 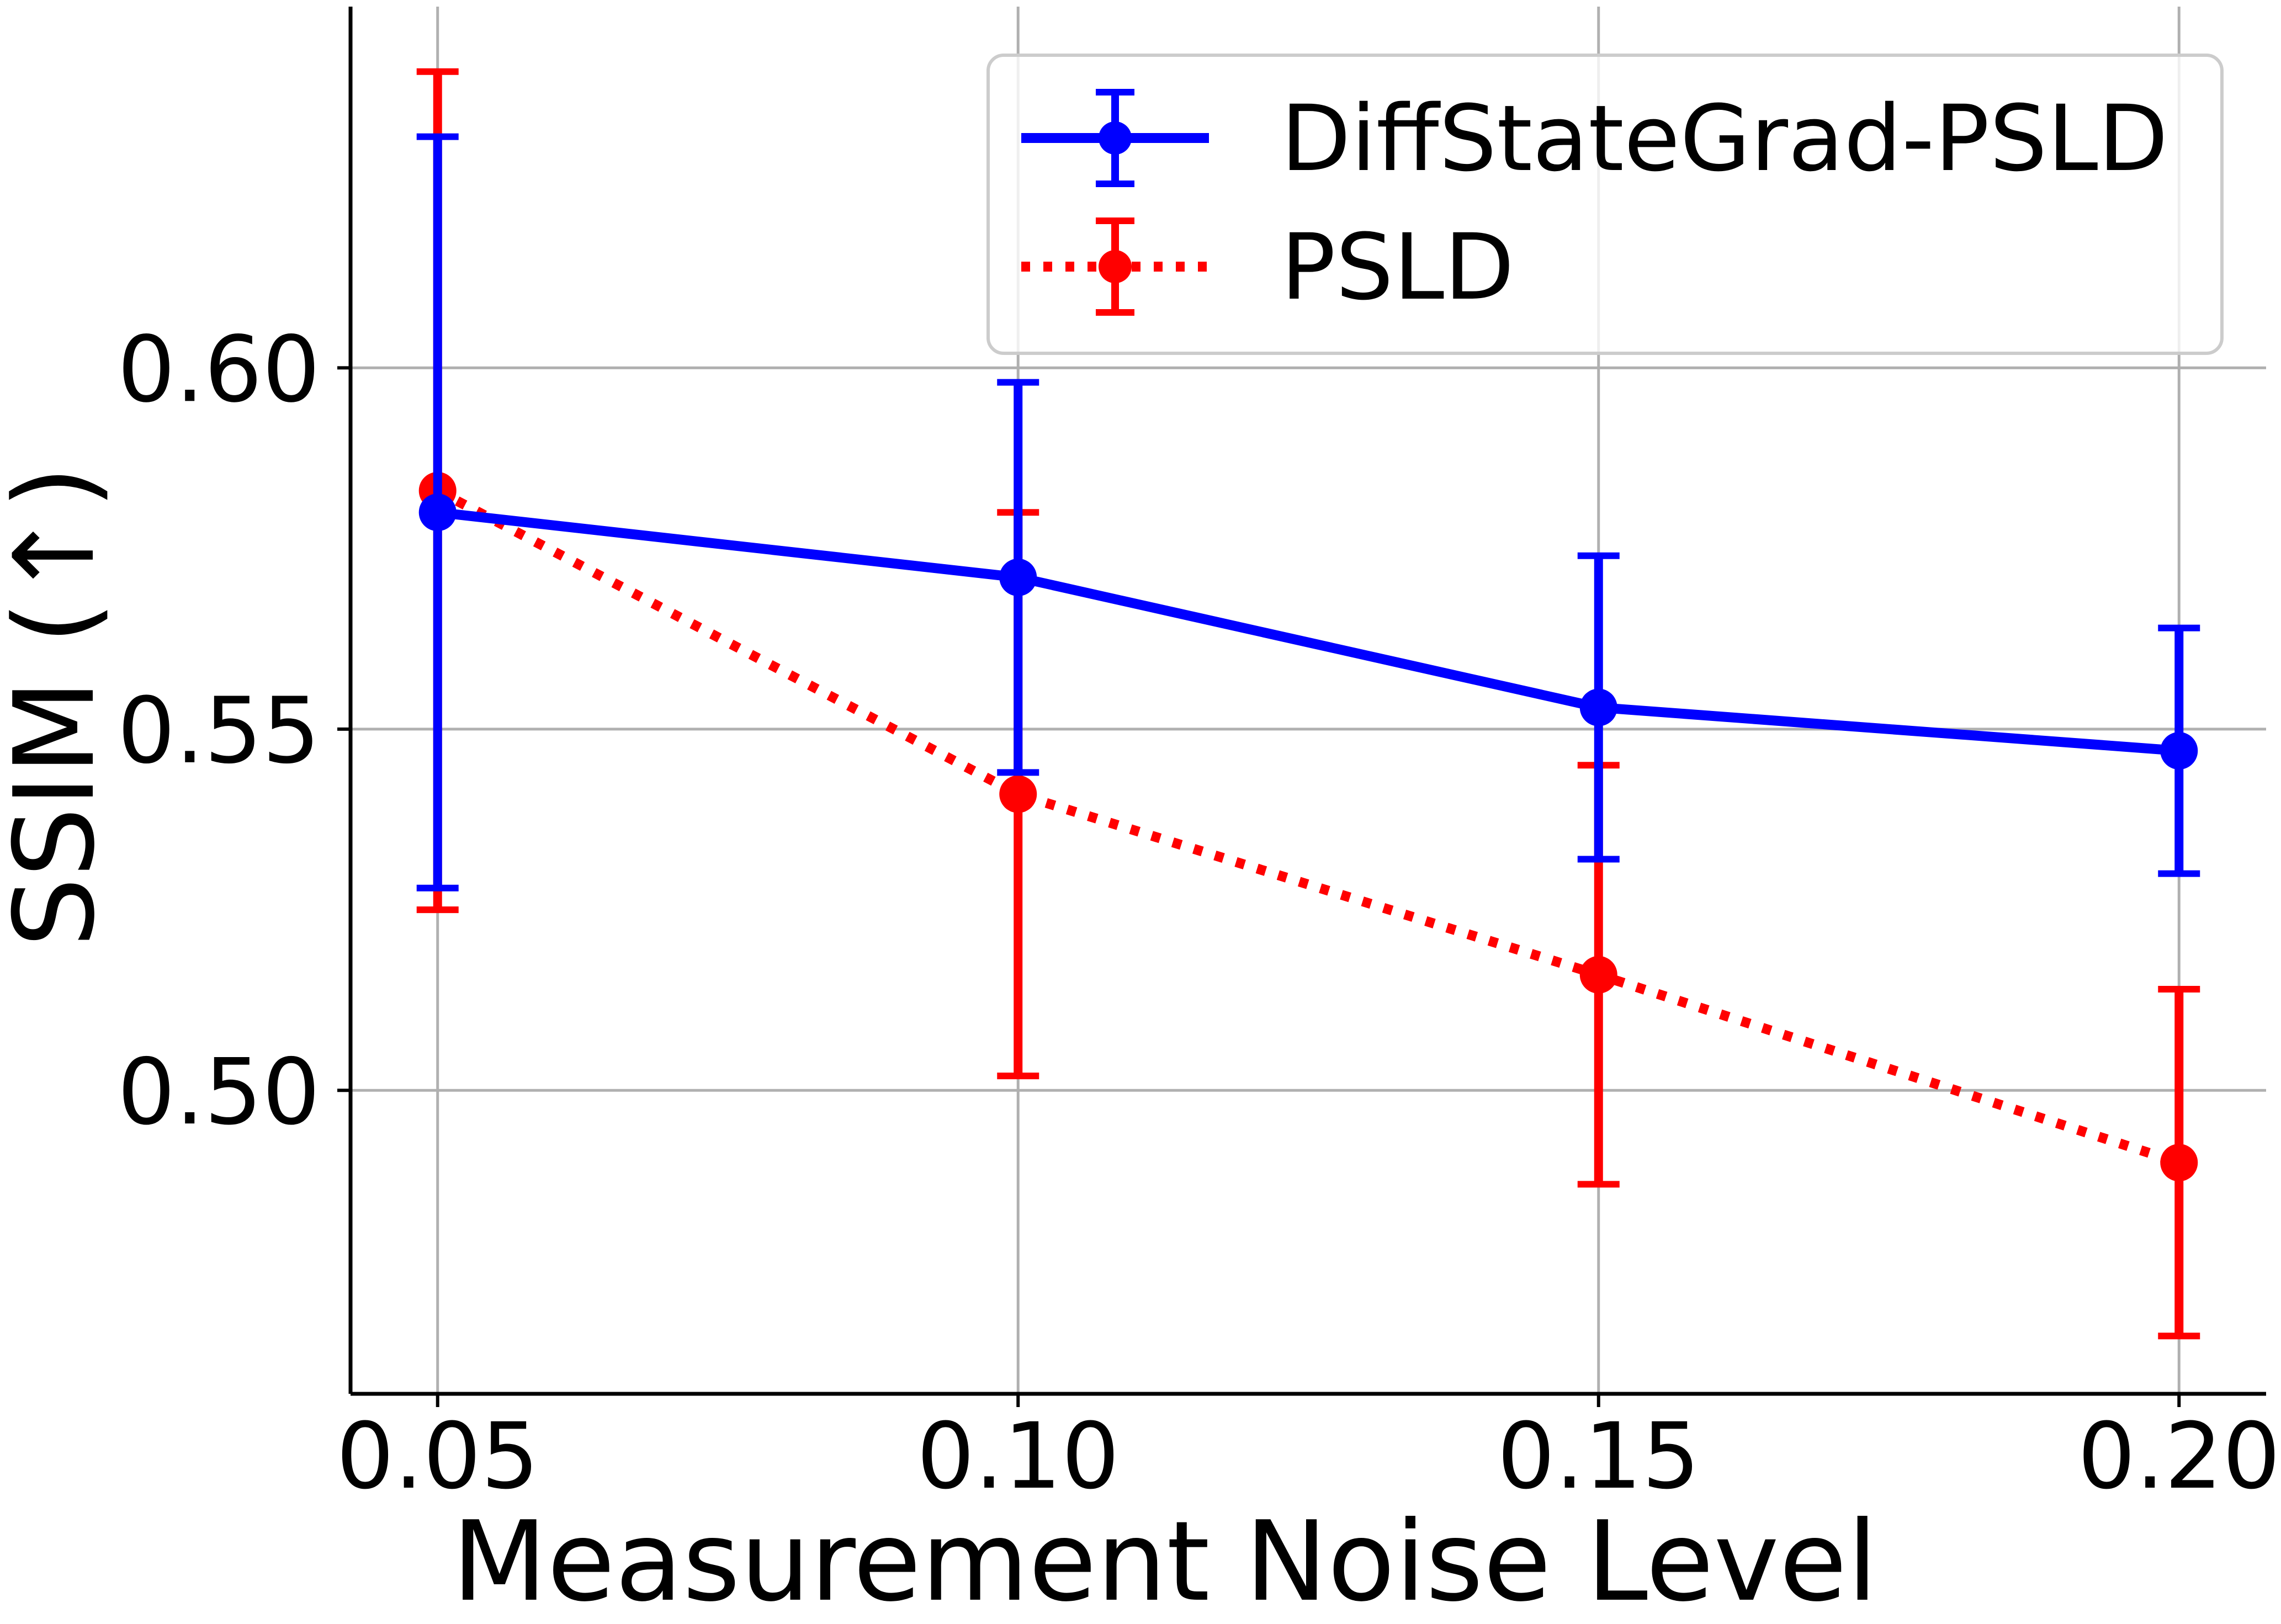 I want to click on legend: DiffStateGrad-PSLD PSLD, so click(x=1605, y=204).